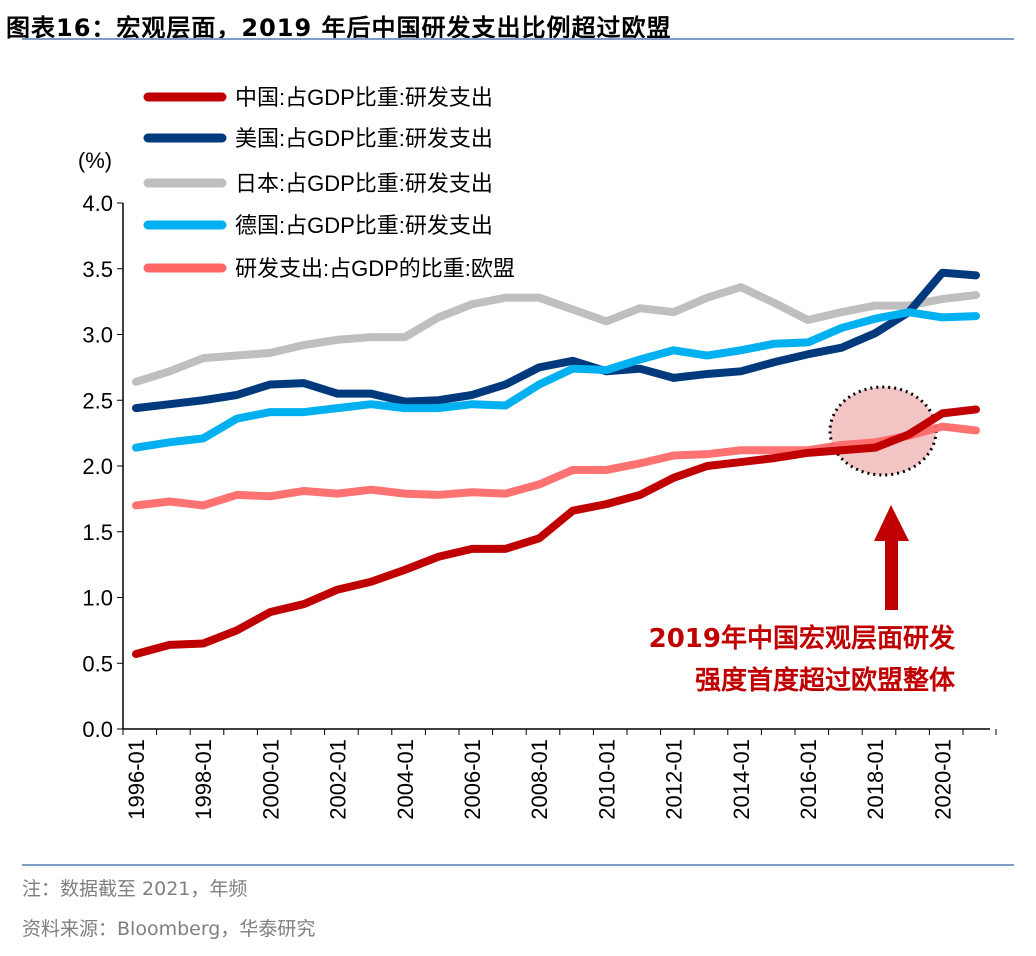 This screenshot has height=956, width=1036. What do you see at coordinates (97, 532) in the screenshot?
I see `y-tick-label: 1.5` at bounding box center [97, 532].